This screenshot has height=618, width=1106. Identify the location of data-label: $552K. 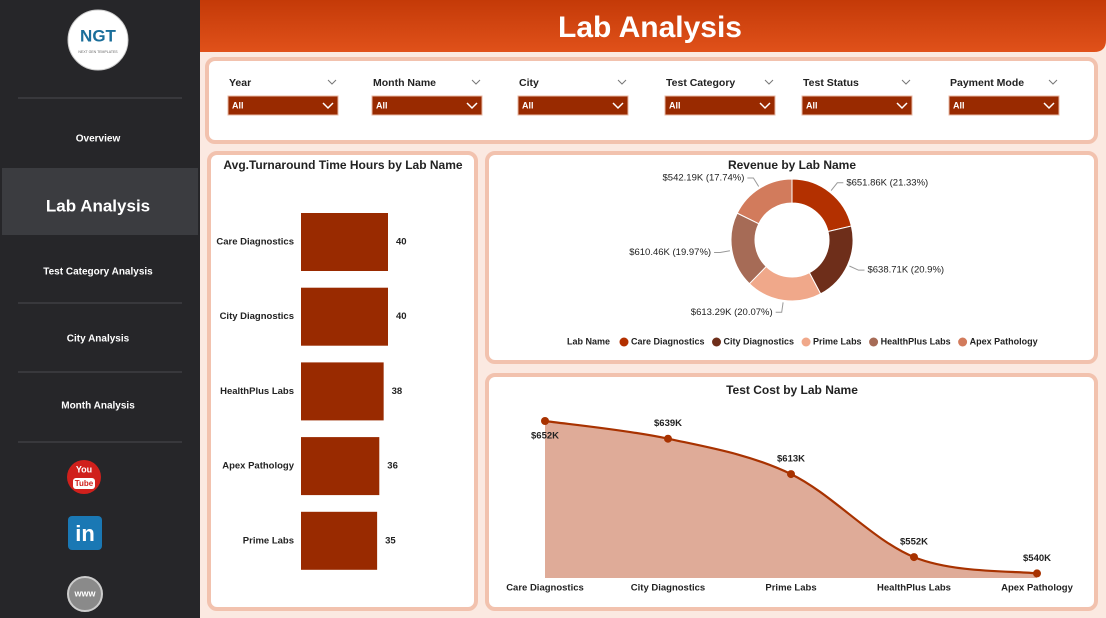
(914, 542).